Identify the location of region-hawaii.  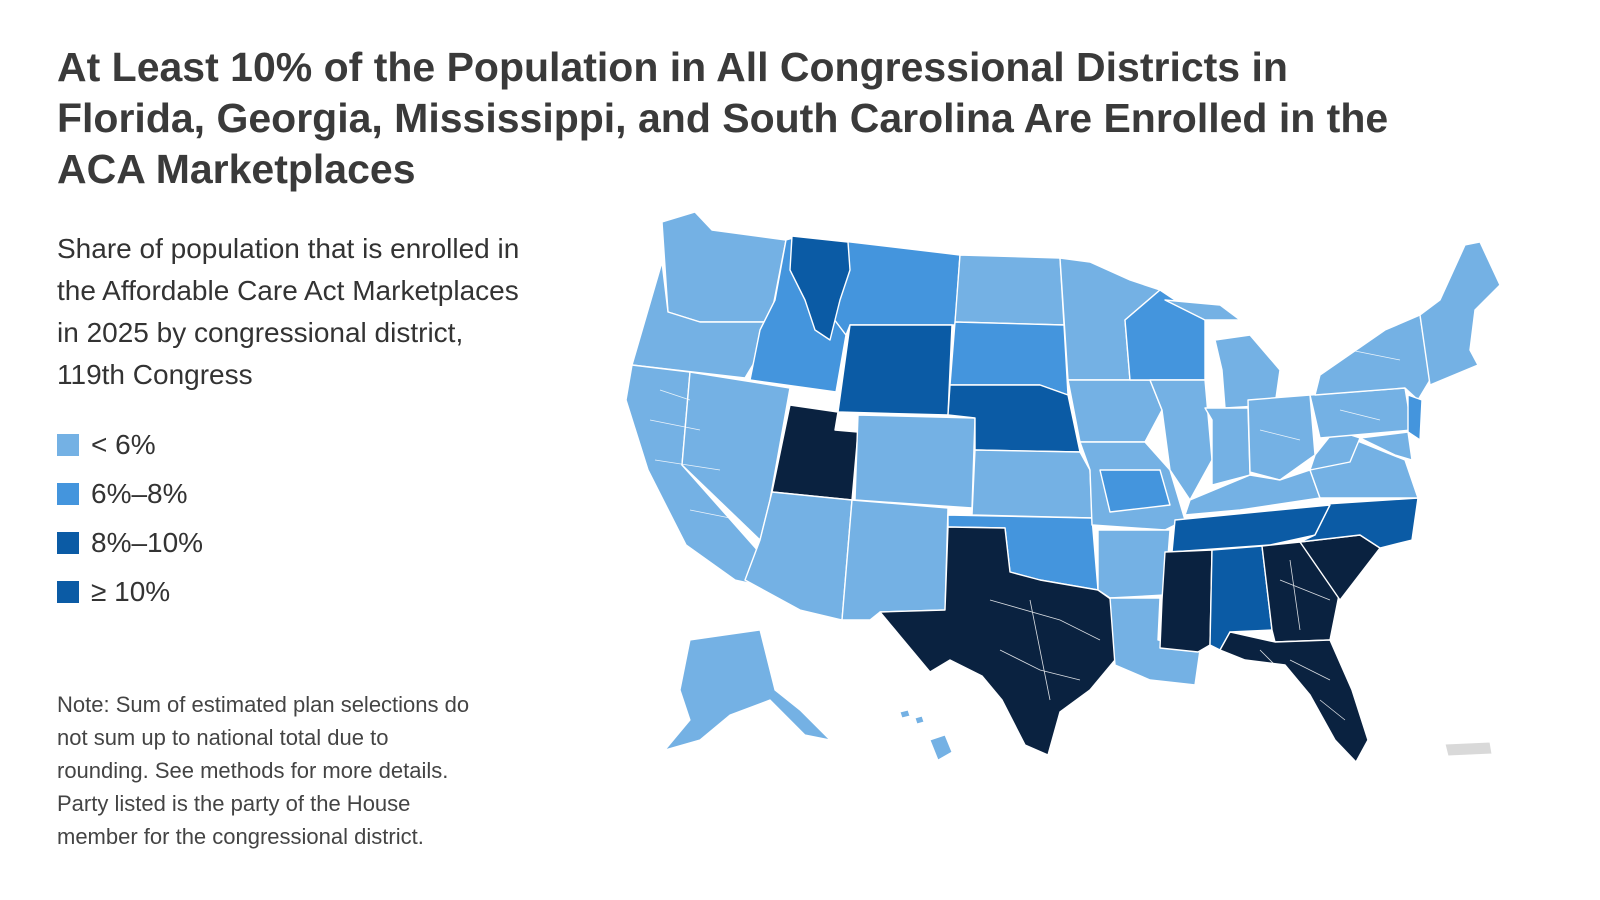
(926, 735).